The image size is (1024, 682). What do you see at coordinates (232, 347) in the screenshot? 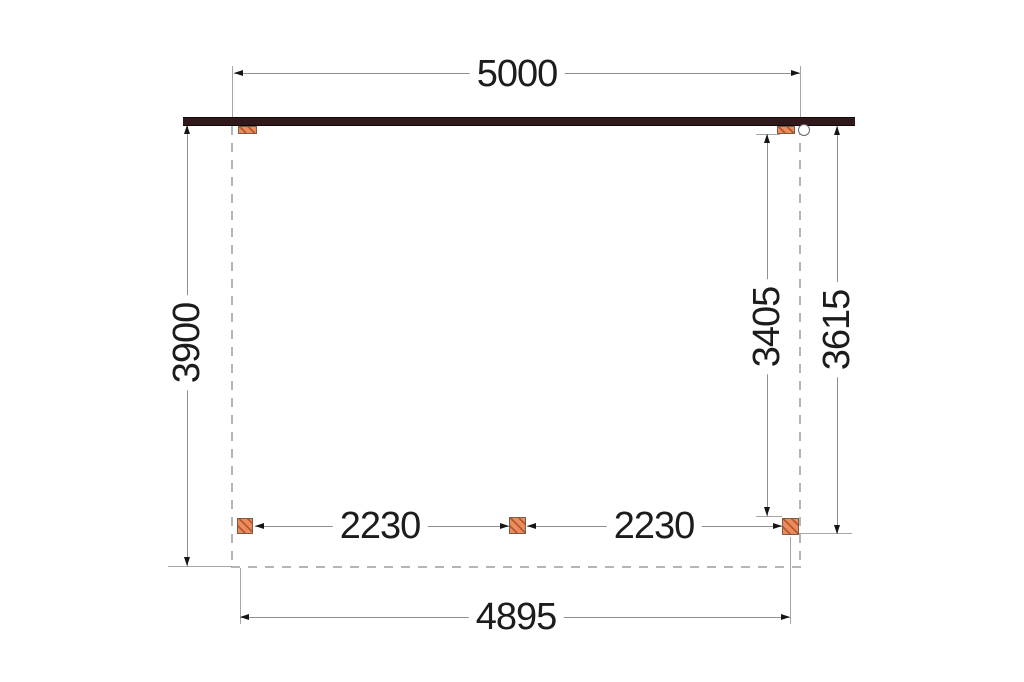
I see `roof-outline-left` at bounding box center [232, 347].